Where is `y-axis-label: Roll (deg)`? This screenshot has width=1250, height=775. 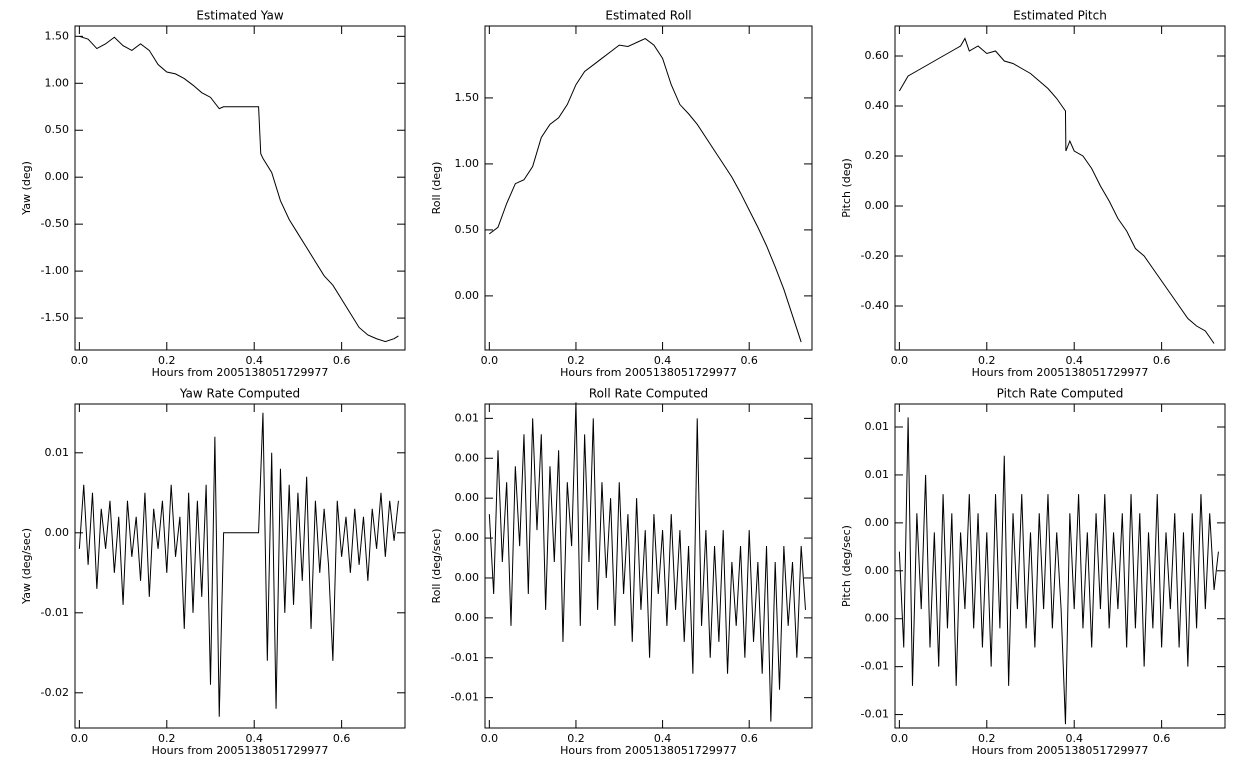
y-axis-label: Roll (deg) is located at coordinates (436, 188).